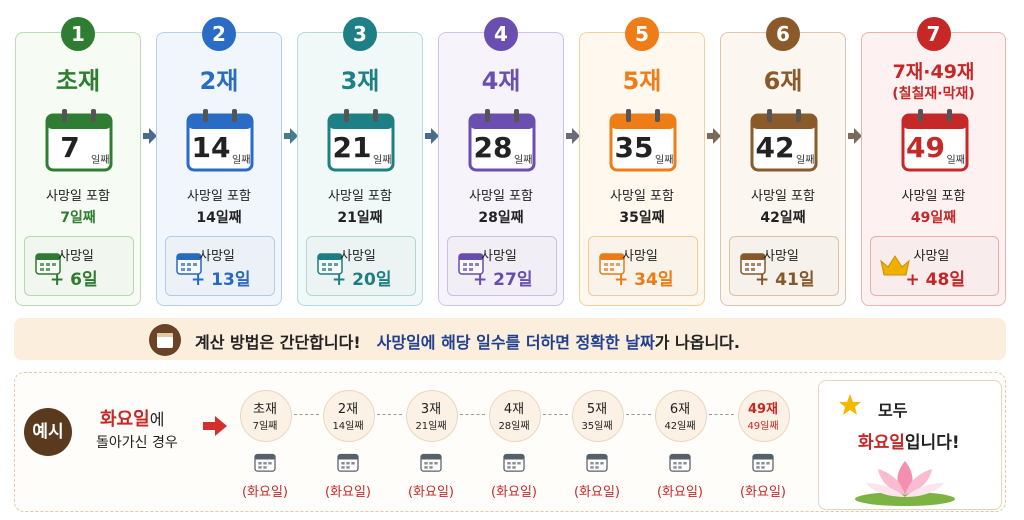 This screenshot has width=1024, height=520. Describe the element at coordinates (783, 34) in the screenshot. I see `step-number: 6` at that location.